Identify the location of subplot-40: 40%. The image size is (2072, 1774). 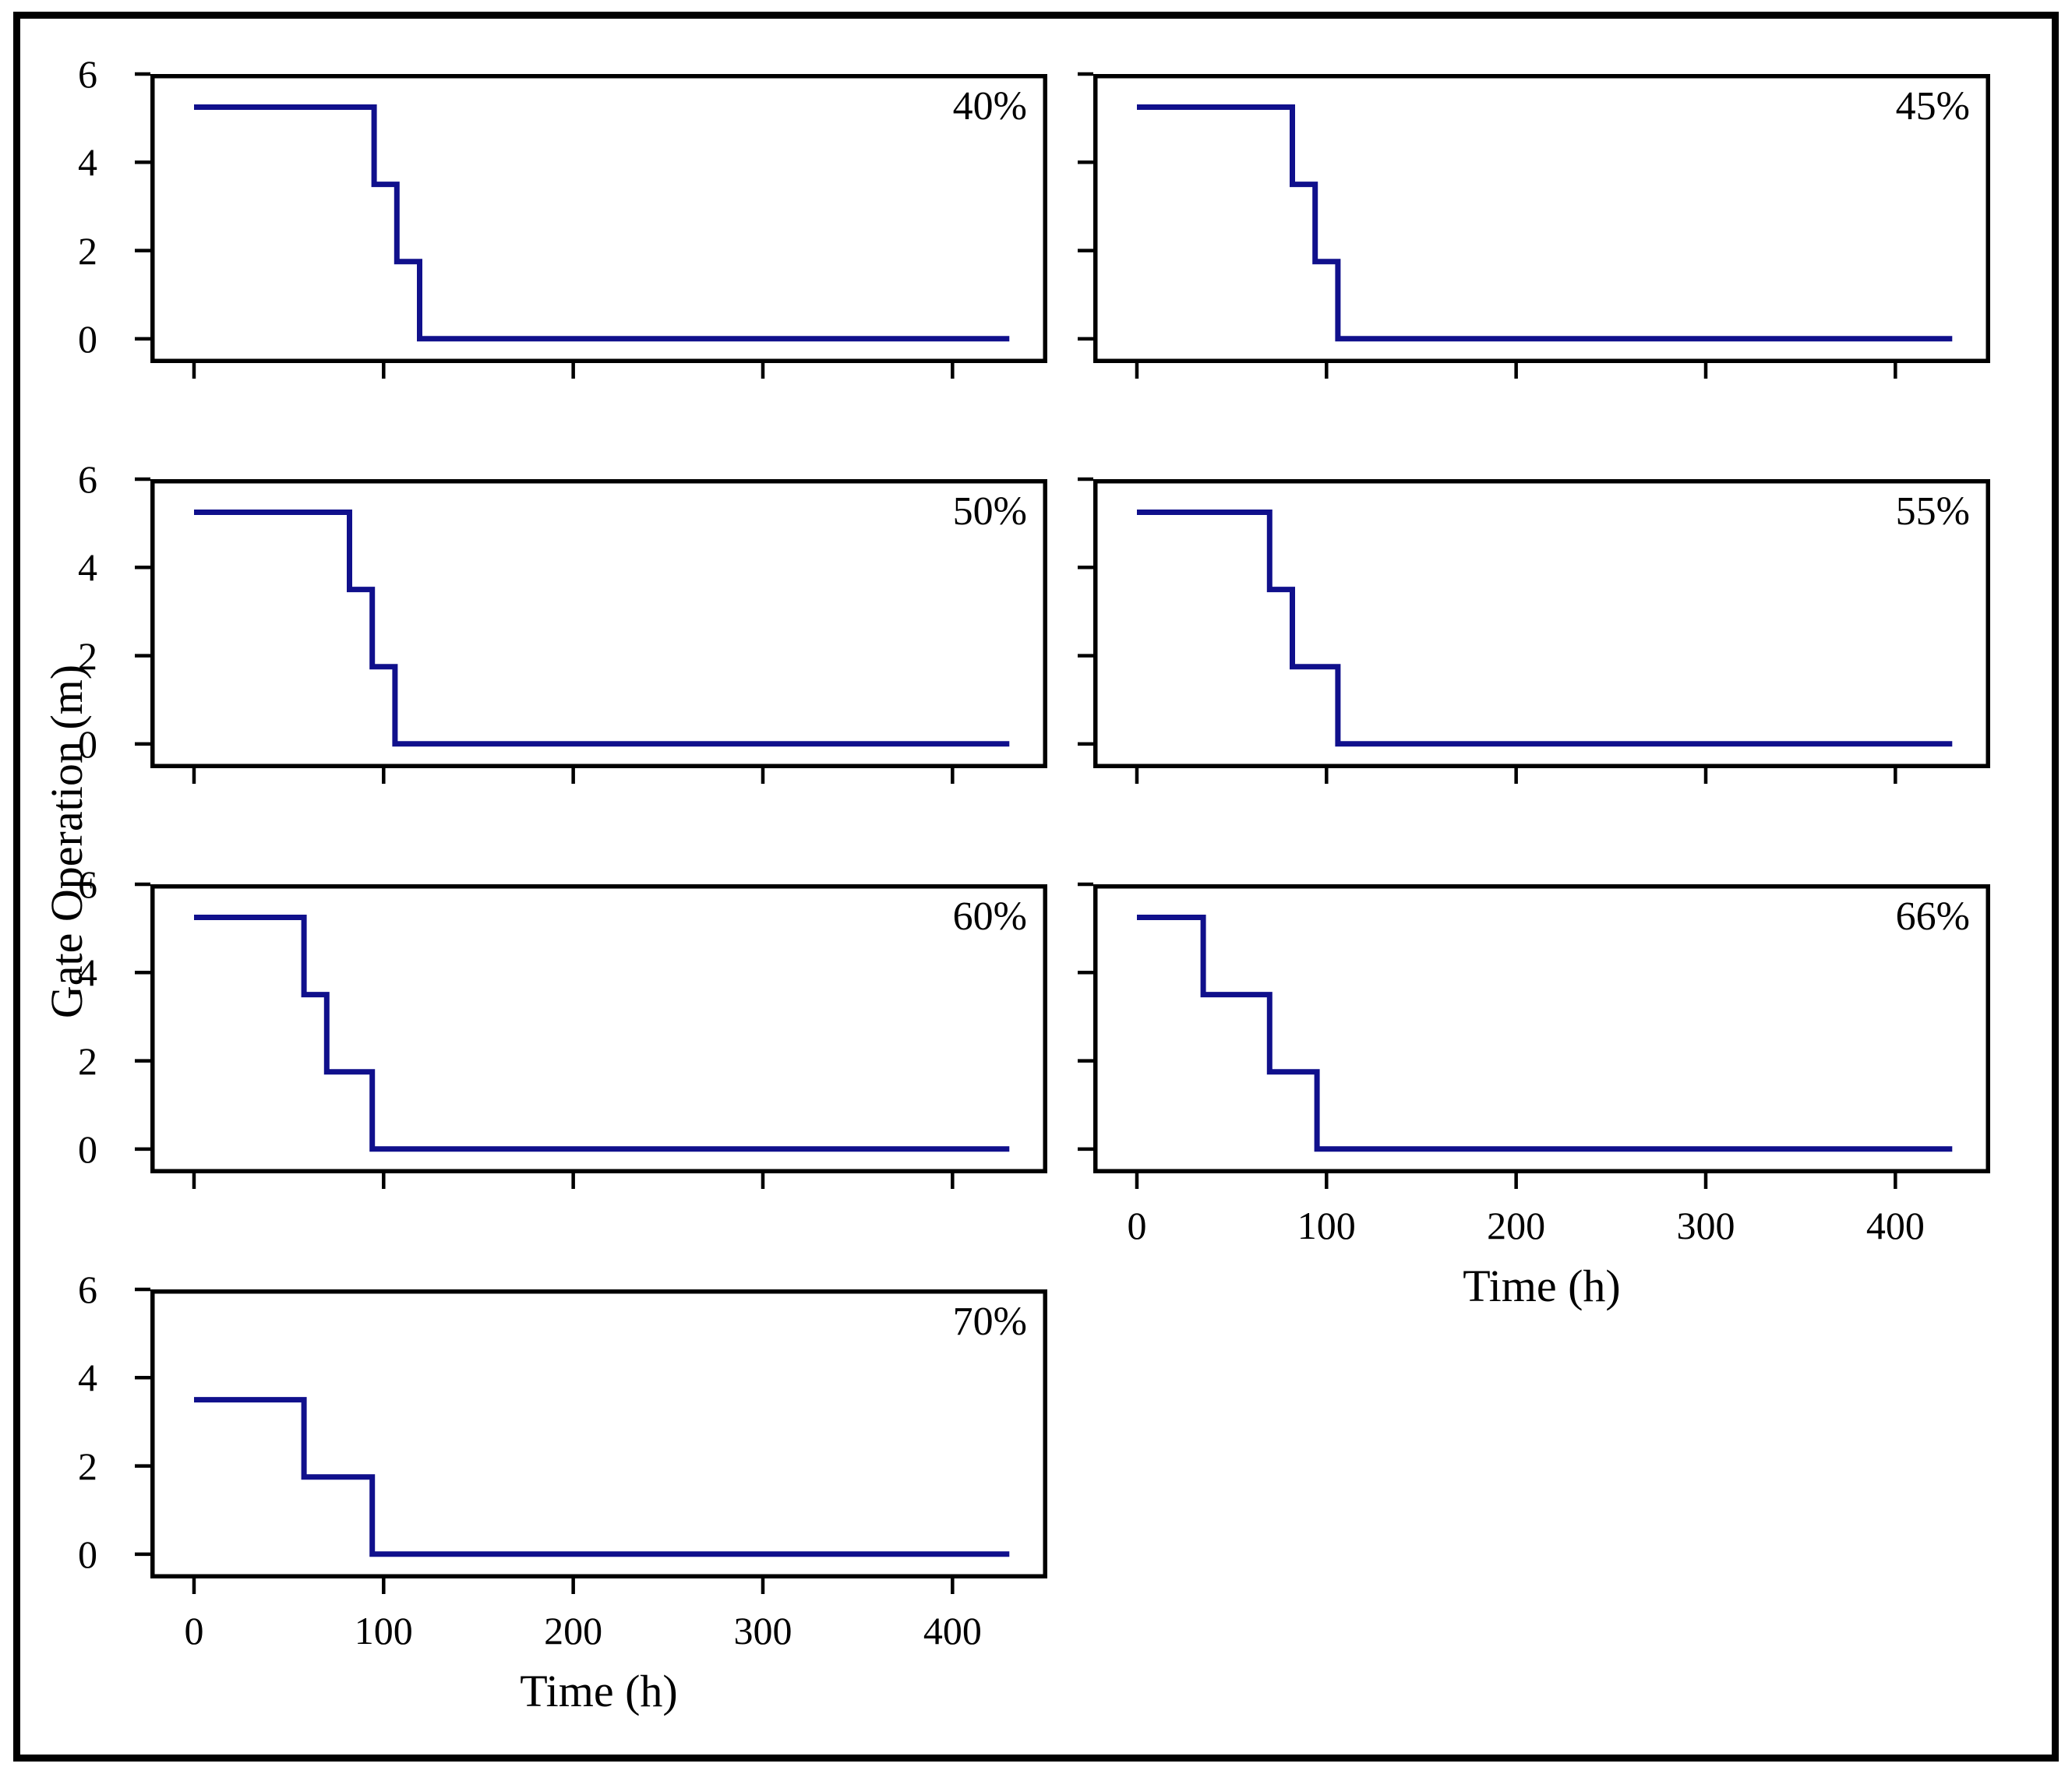
(591, 225).